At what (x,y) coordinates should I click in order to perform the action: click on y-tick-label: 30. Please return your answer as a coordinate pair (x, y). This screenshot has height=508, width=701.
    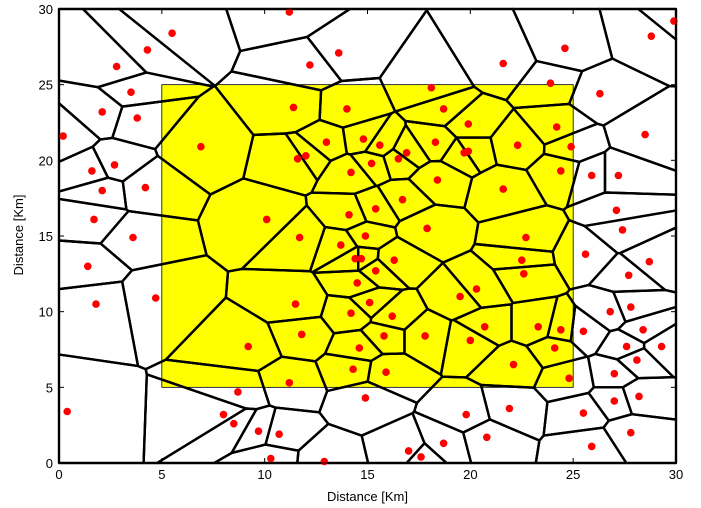
    Looking at the image, I should click on (46, 9).